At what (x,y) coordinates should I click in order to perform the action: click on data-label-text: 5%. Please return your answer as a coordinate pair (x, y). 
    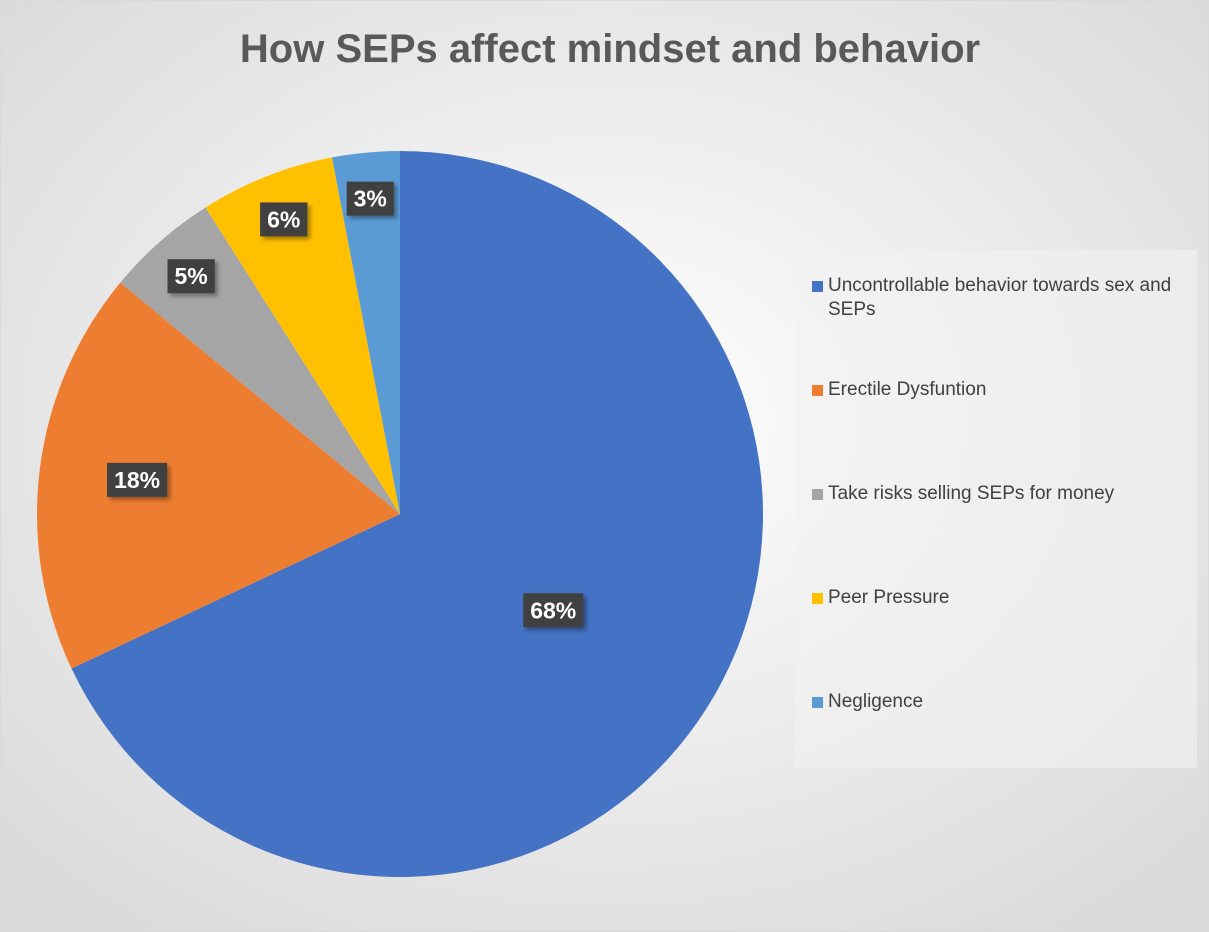
    Looking at the image, I should click on (191, 276).